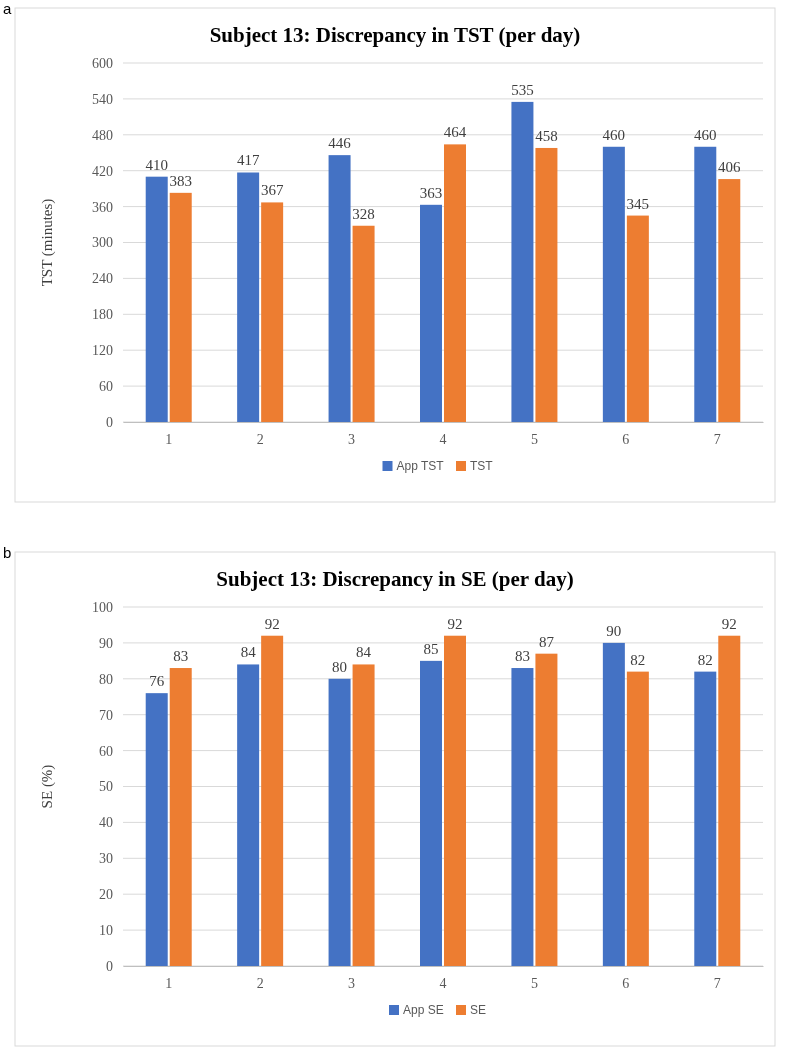  What do you see at coordinates (106, 715) in the screenshot?
I see `y-tick-label: 70` at bounding box center [106, 715].